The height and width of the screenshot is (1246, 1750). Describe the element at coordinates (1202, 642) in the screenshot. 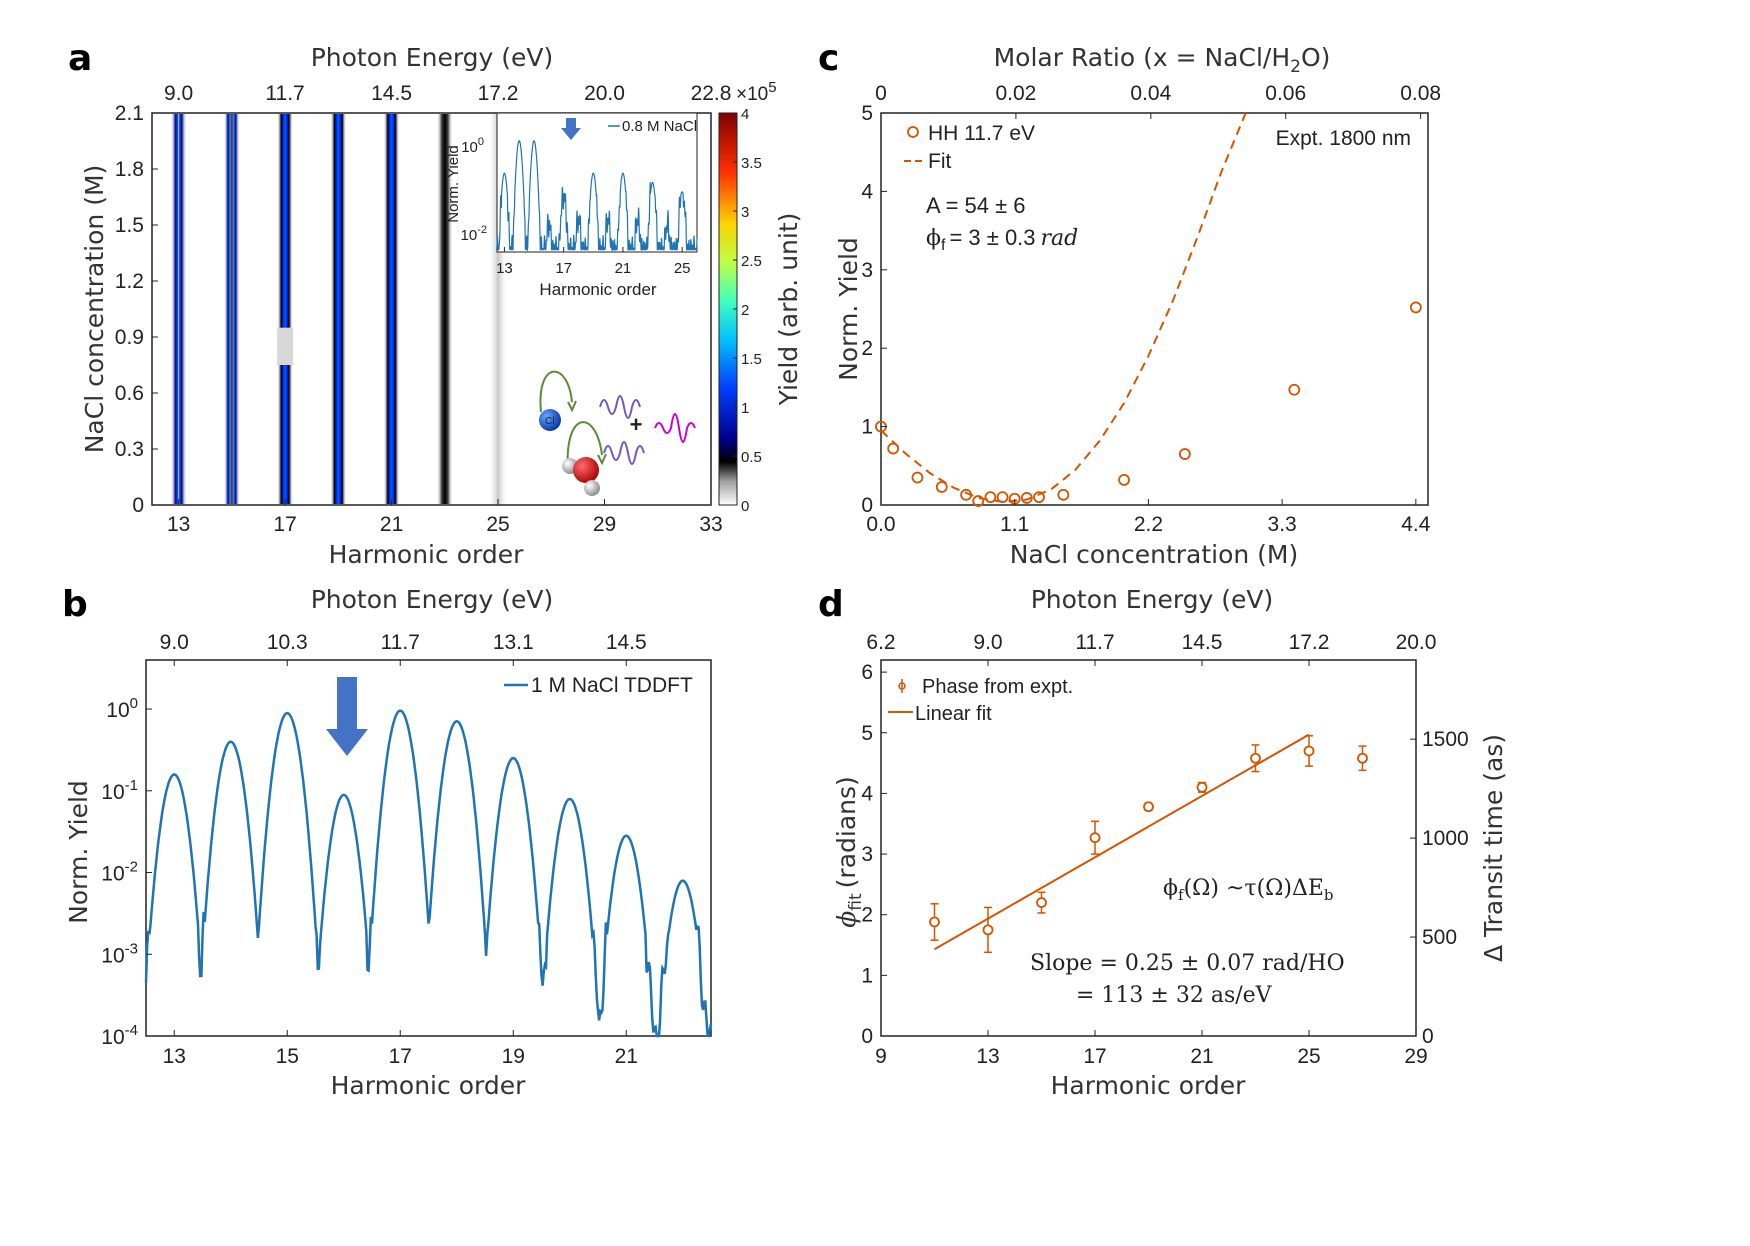

I see `top-tick-label: 14.5` at that location.